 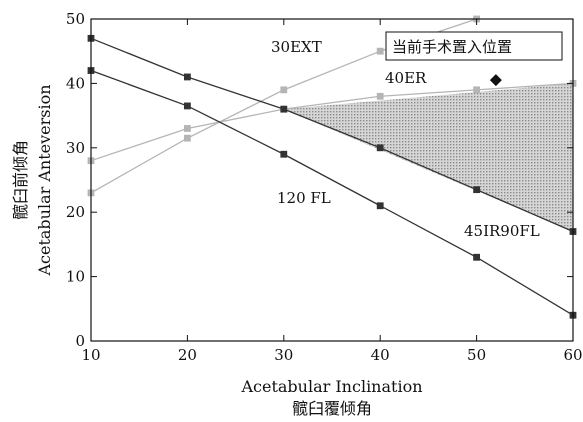 I want to click on x-tick-label-60: 60, so click(x=572, y=355).